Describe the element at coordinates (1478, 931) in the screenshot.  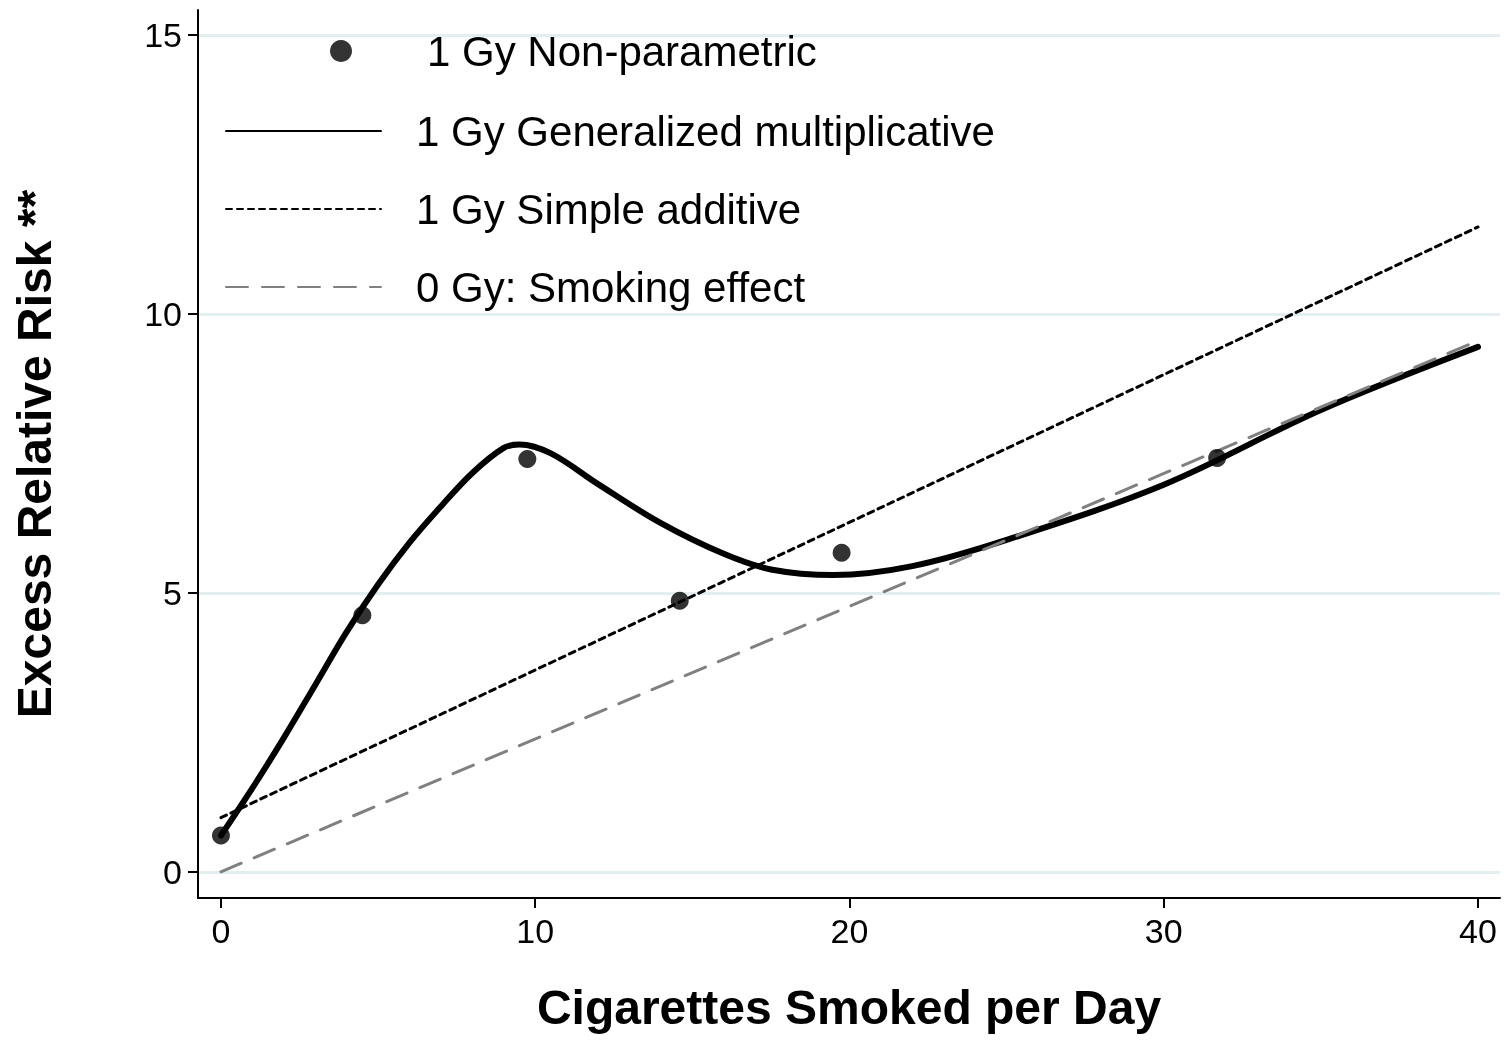
I see `x-tick-label: 40` at that location.